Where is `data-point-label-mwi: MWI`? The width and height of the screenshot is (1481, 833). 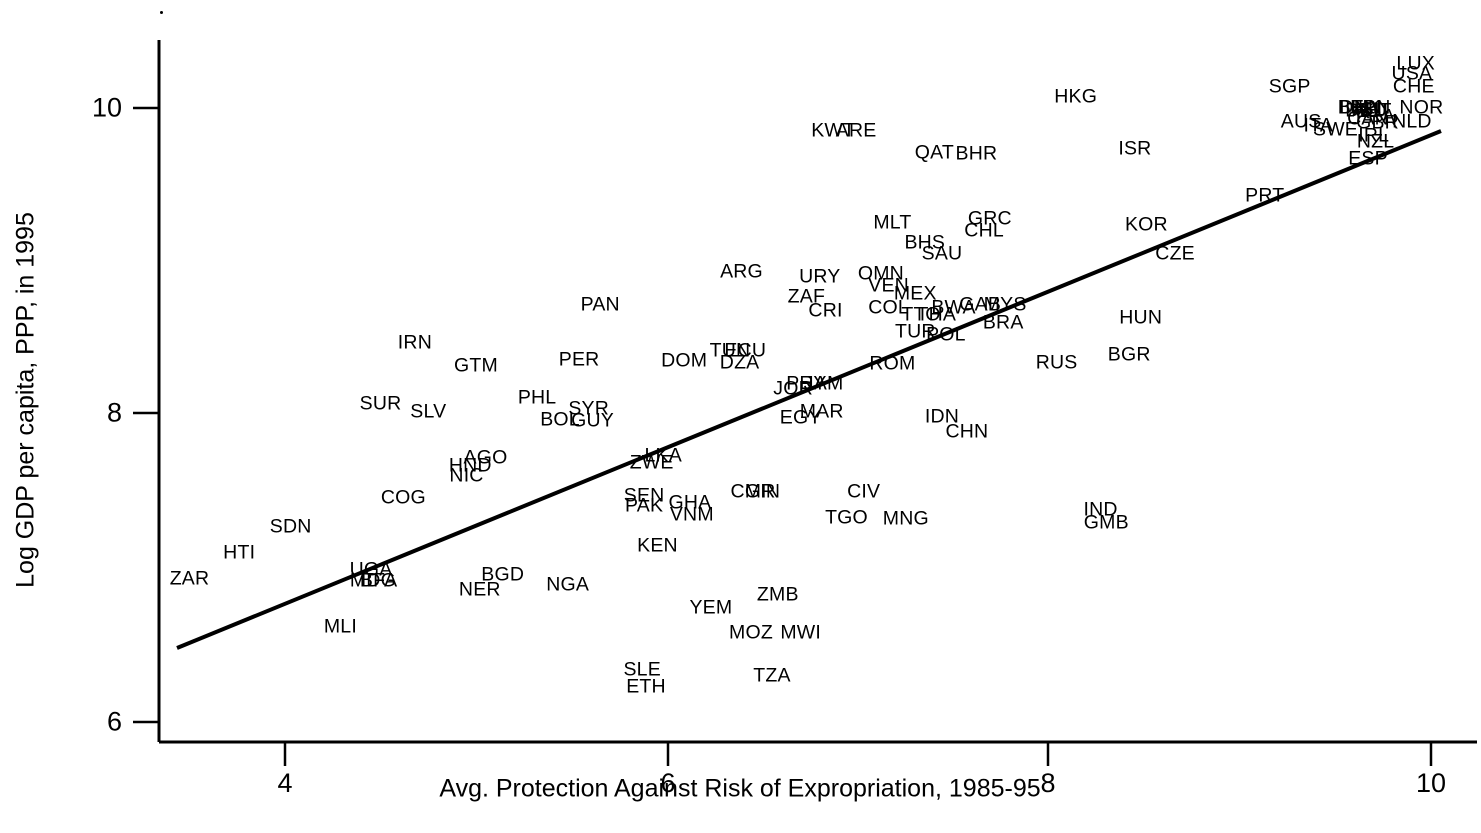 data-point-label-mwi: MWI is located at coordinates (801, 632).